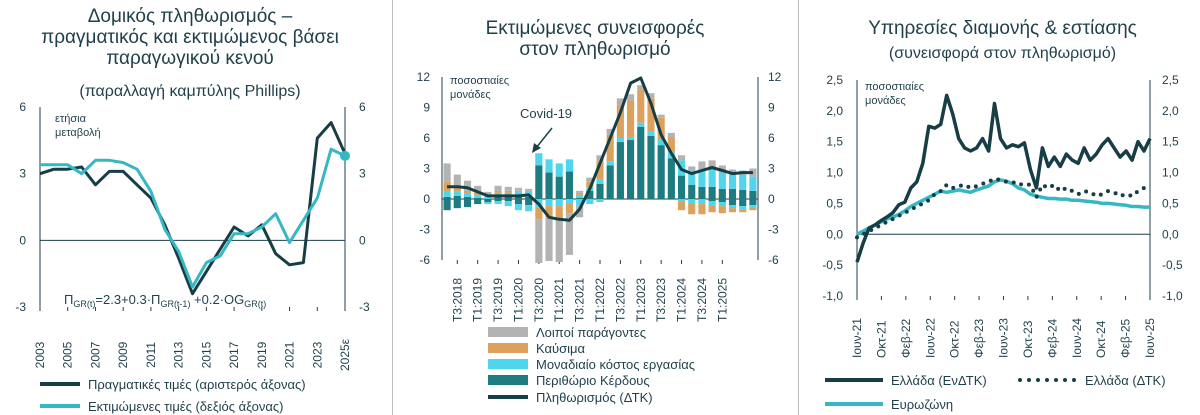 The height and width of the screenshot is (415, 1200). I want to click on series-line-eurozone, so click(1003, 207).